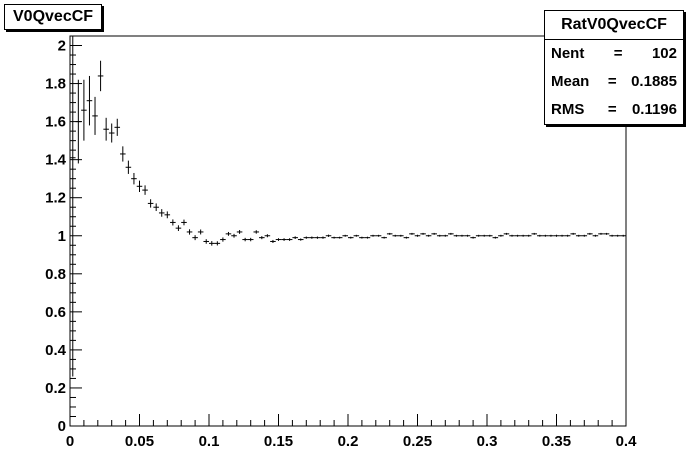 This screenshot has height=474, width=696. I want to click on y-tick-label: 0.6, so click(55, 312).